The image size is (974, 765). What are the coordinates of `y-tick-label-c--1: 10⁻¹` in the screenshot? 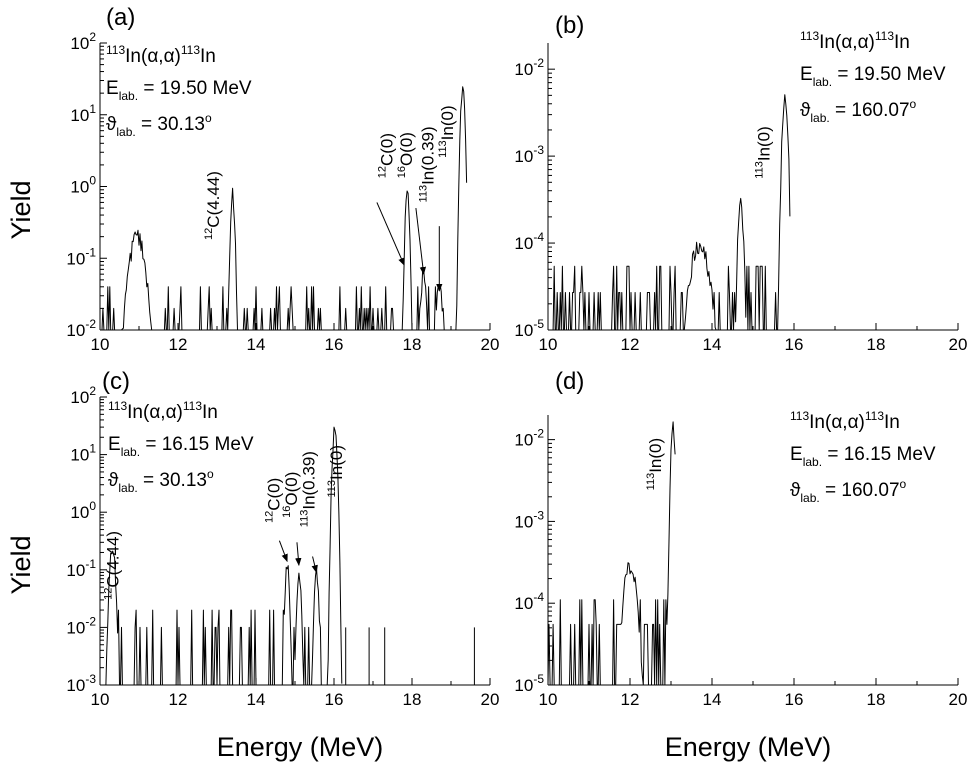 It's located at (81, 568).